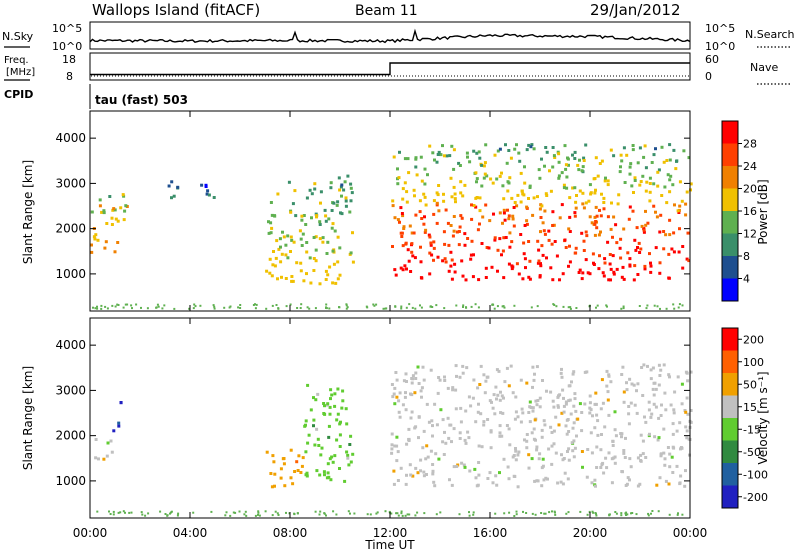  What do you see at coordinates (590, 533) in the screenshot?
I see `x-tick-label: 20:00` at bounding box center [590, 533].